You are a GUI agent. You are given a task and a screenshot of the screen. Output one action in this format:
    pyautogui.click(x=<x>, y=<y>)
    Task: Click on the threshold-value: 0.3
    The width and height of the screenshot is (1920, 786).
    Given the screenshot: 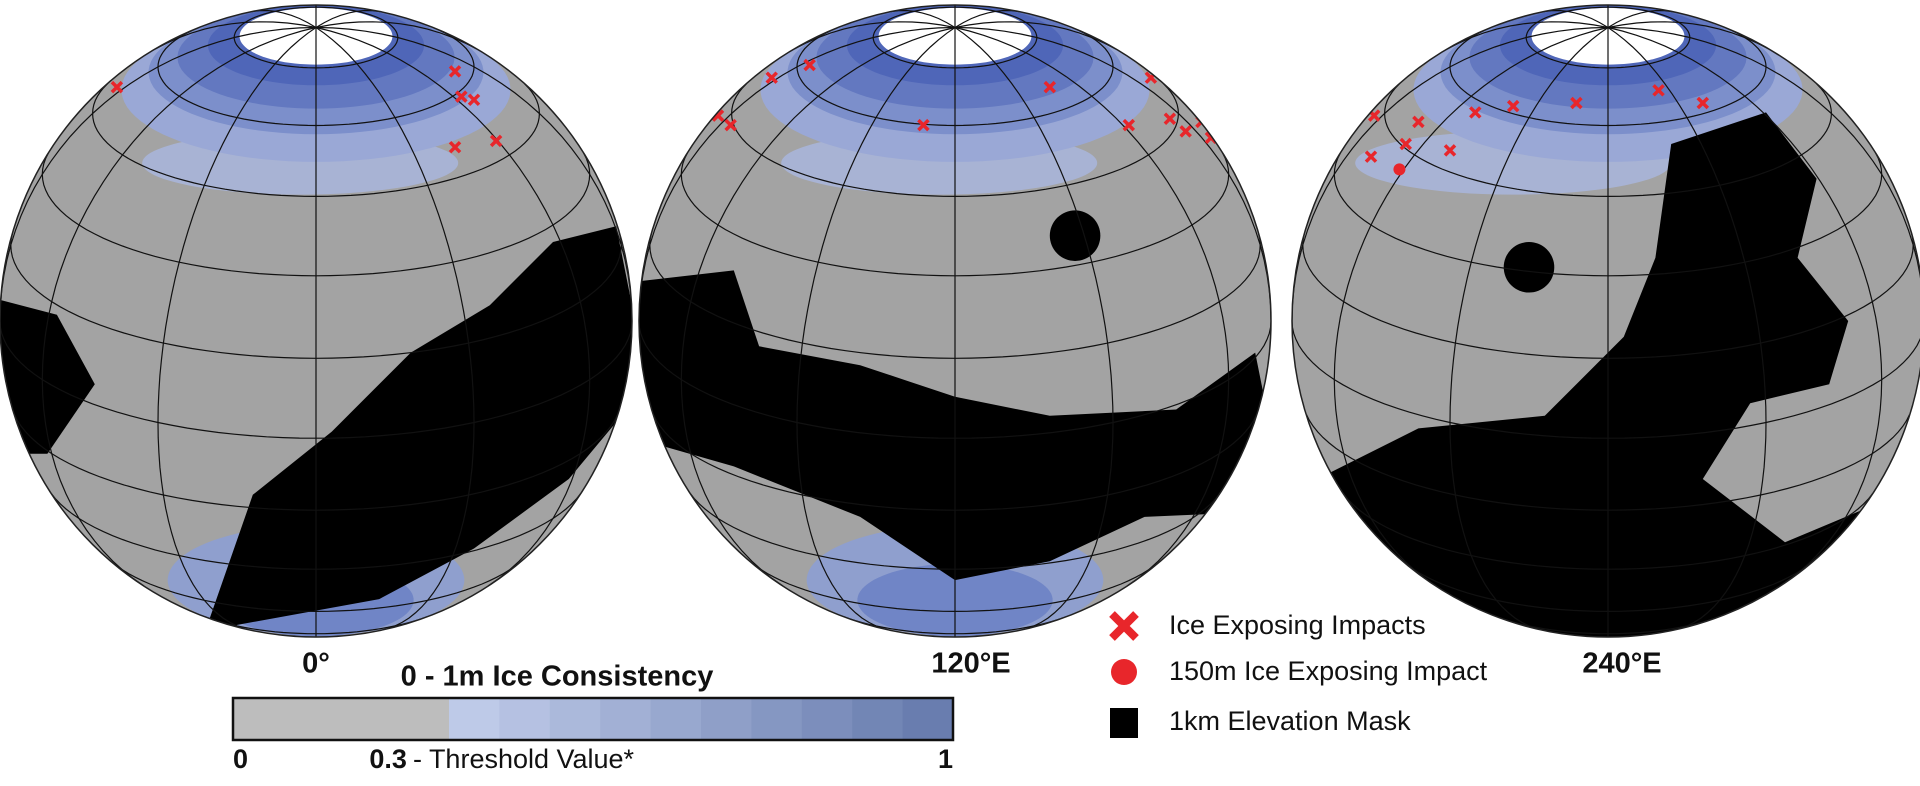 What is the action you would take?
    pyautogui.click(x=388, y=759)
    